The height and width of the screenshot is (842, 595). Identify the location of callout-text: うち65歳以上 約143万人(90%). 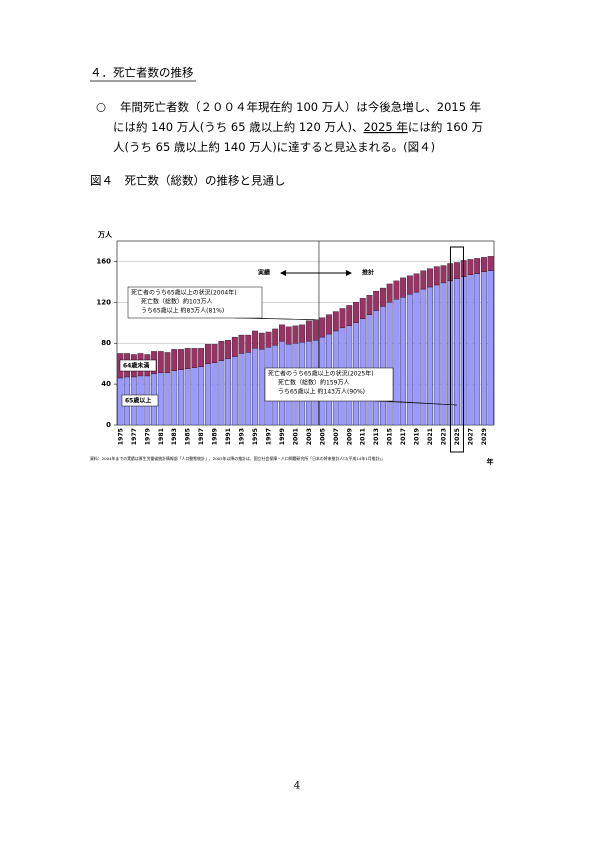
(321, 392).